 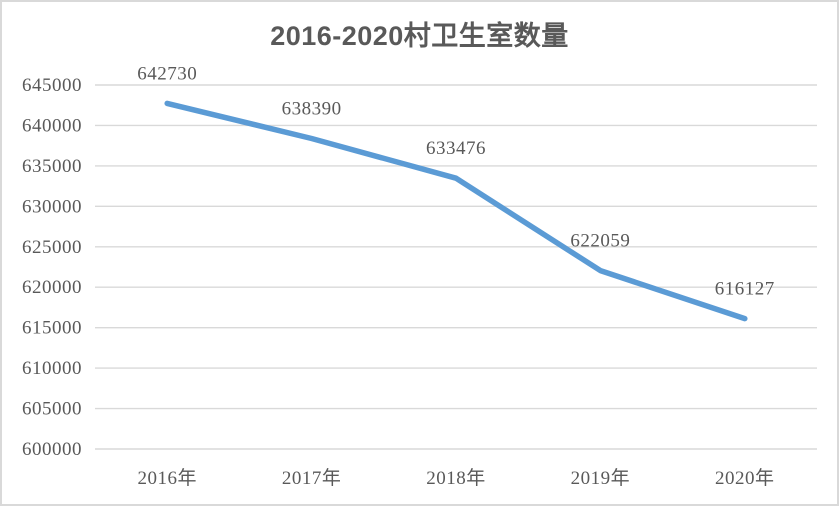 What do you see at coordinates (52, 287) in the screenshot?
I see `y-axis-tick-label: 620000` at bounding box center [52, 287].